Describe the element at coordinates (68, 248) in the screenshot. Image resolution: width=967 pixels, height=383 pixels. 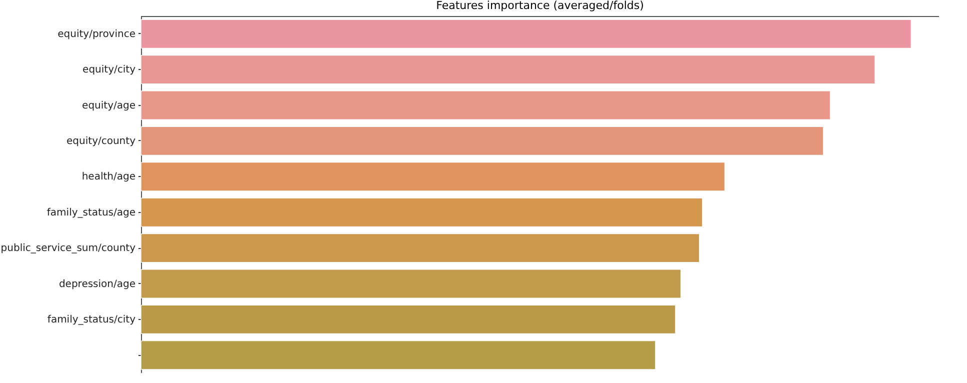
I see `y-tick-label: public_service_sum/county` at that location.